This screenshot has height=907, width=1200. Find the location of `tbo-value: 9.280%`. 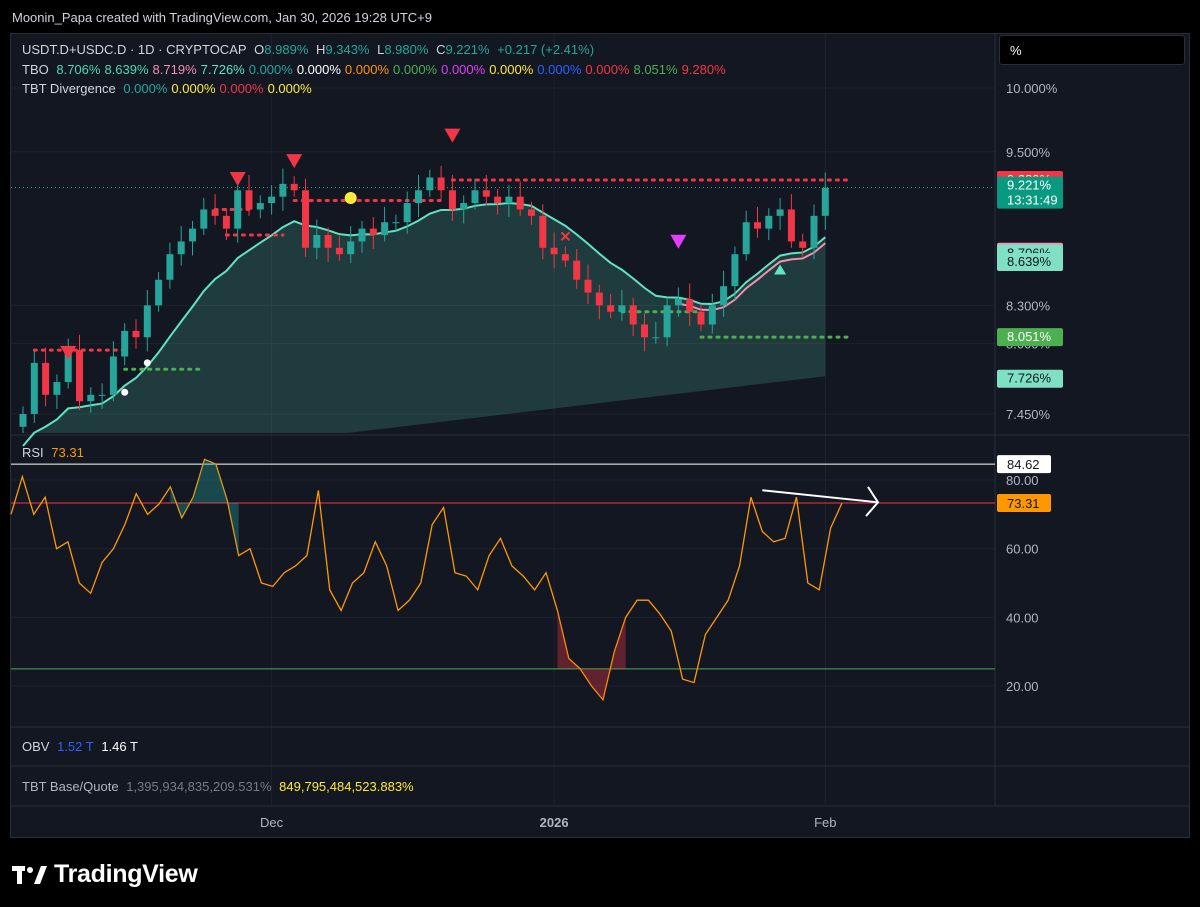

tbo-value: 9.280% is located at coordinates (703, 69).